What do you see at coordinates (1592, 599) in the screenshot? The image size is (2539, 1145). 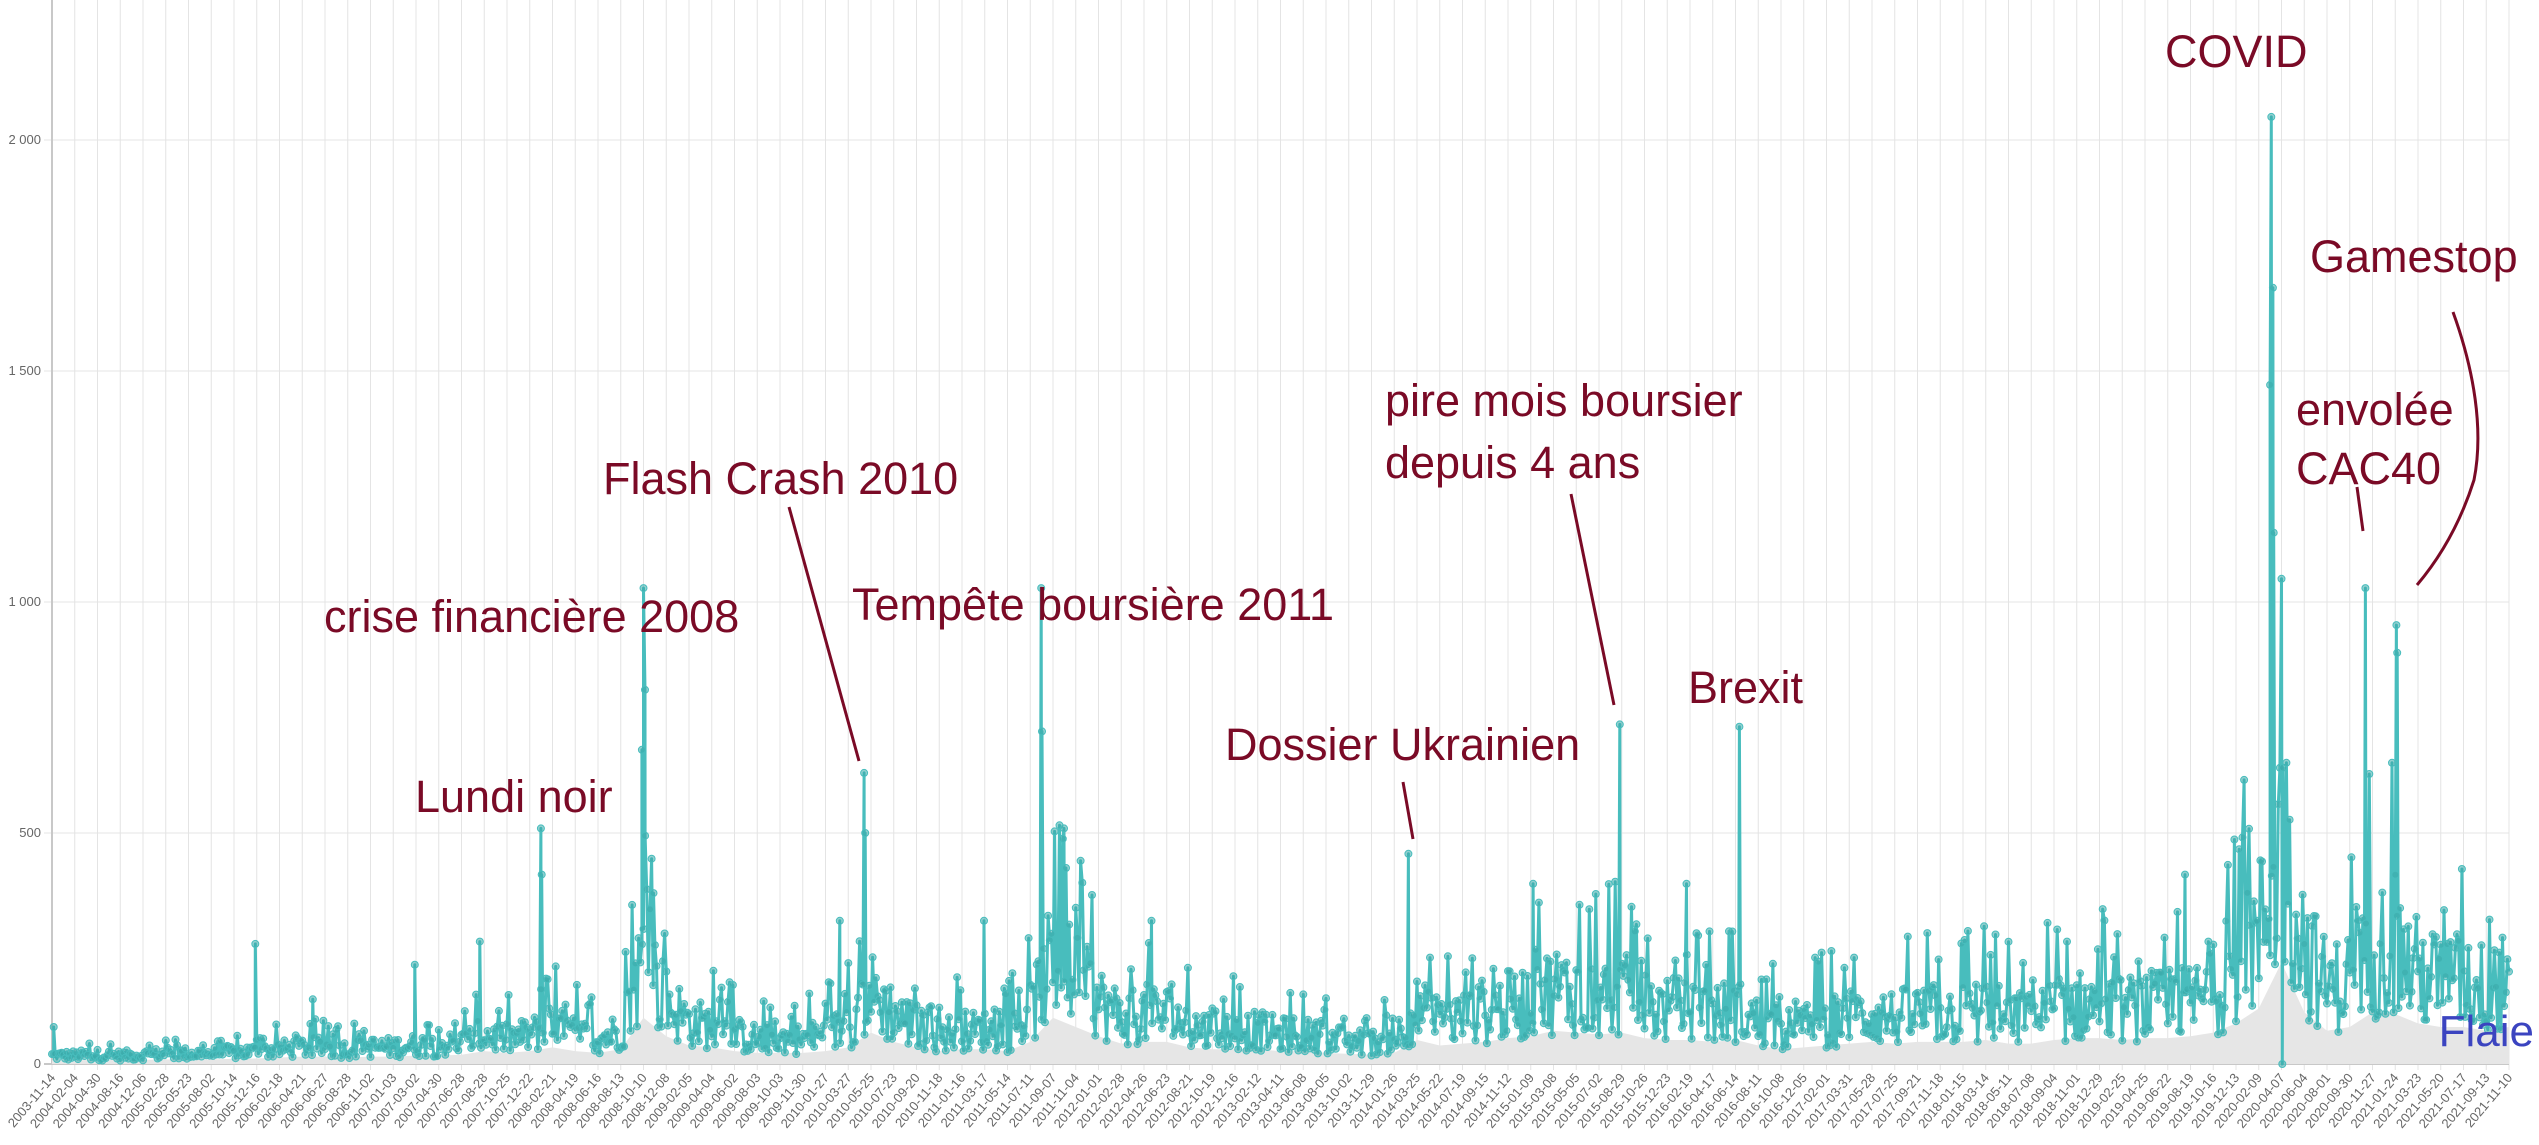 I see `annotation-pointer-pire-mois` at bounding box center [1592, 599].